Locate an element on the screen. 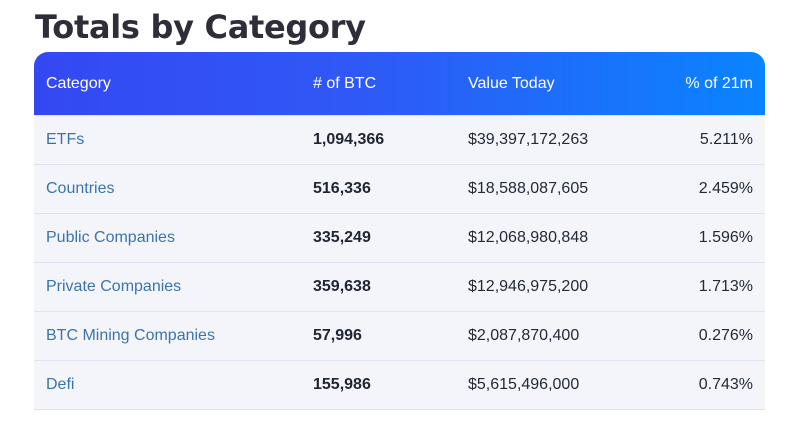 The width and height of the screenshot is (804, 433). category-link: Defi is located at coordinates (60, 384).